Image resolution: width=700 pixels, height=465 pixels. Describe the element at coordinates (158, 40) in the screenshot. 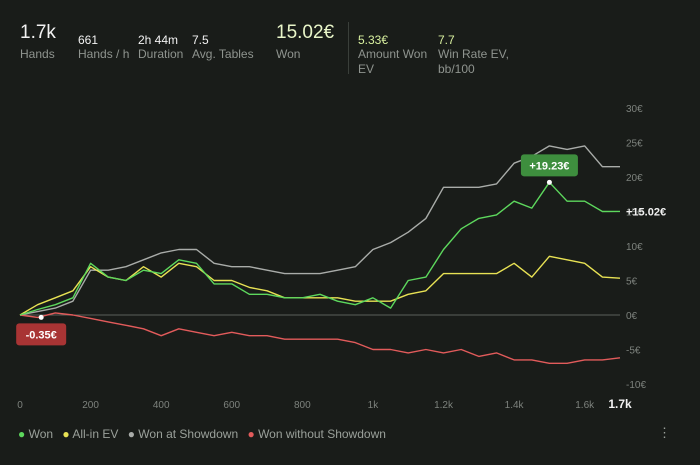

I see `stat-duration-value: 2h 44m` at that location.